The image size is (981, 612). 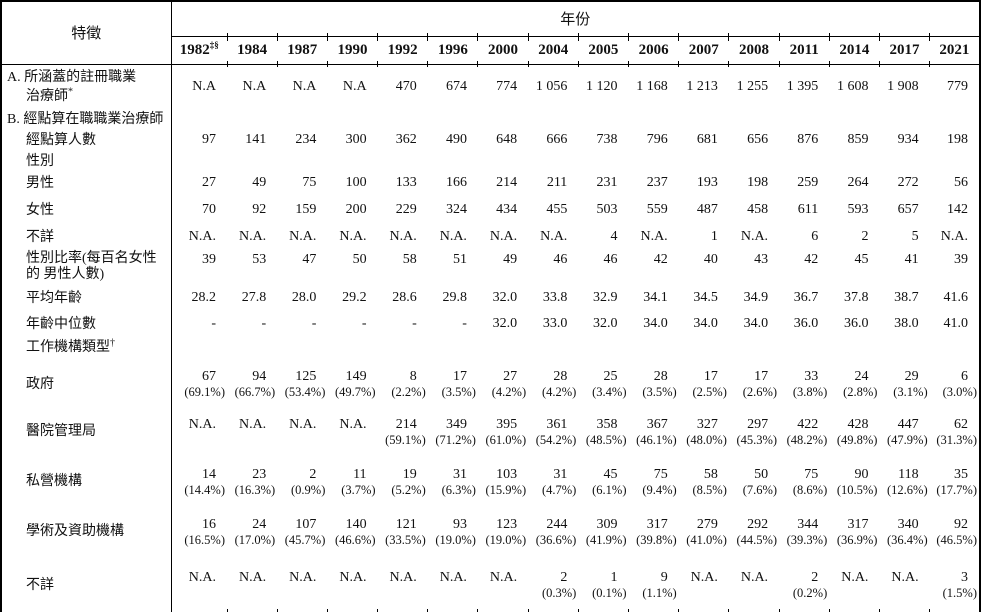 What do you see at coordinates (490, 349) in the screenshot?
I see `table-row-org-type-section: 工作機構類型†` at bounding box center [490, 349].